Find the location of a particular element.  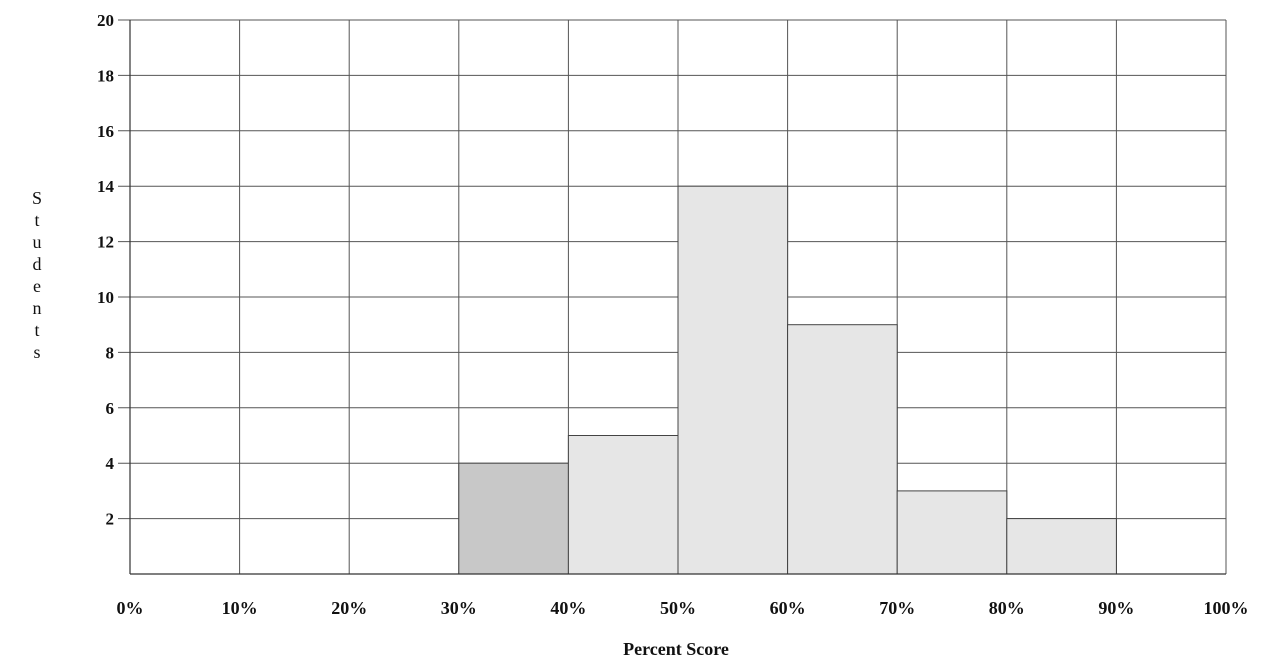

y-tick-label-4: 4 is located at coordinates (110, 463).